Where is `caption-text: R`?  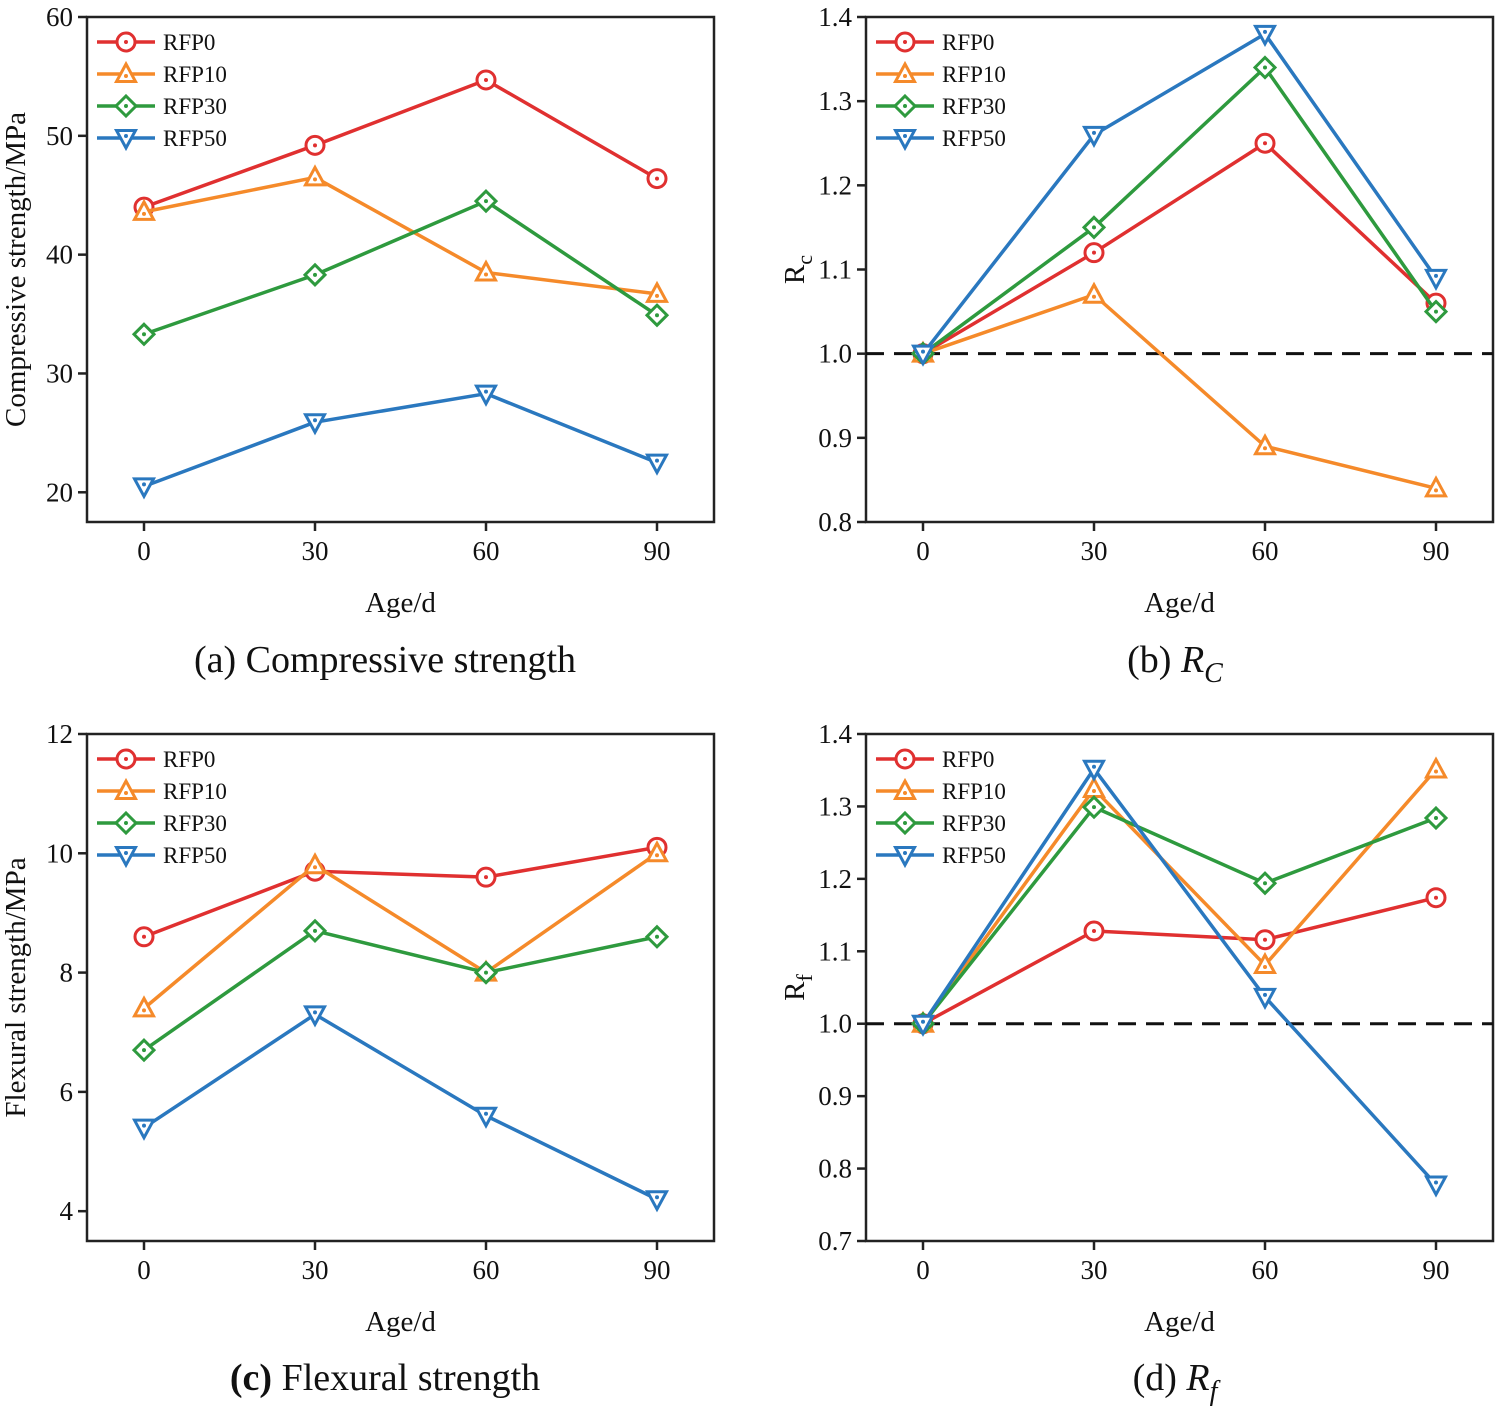 caption-text: R is located at coordinates (1192, 660).